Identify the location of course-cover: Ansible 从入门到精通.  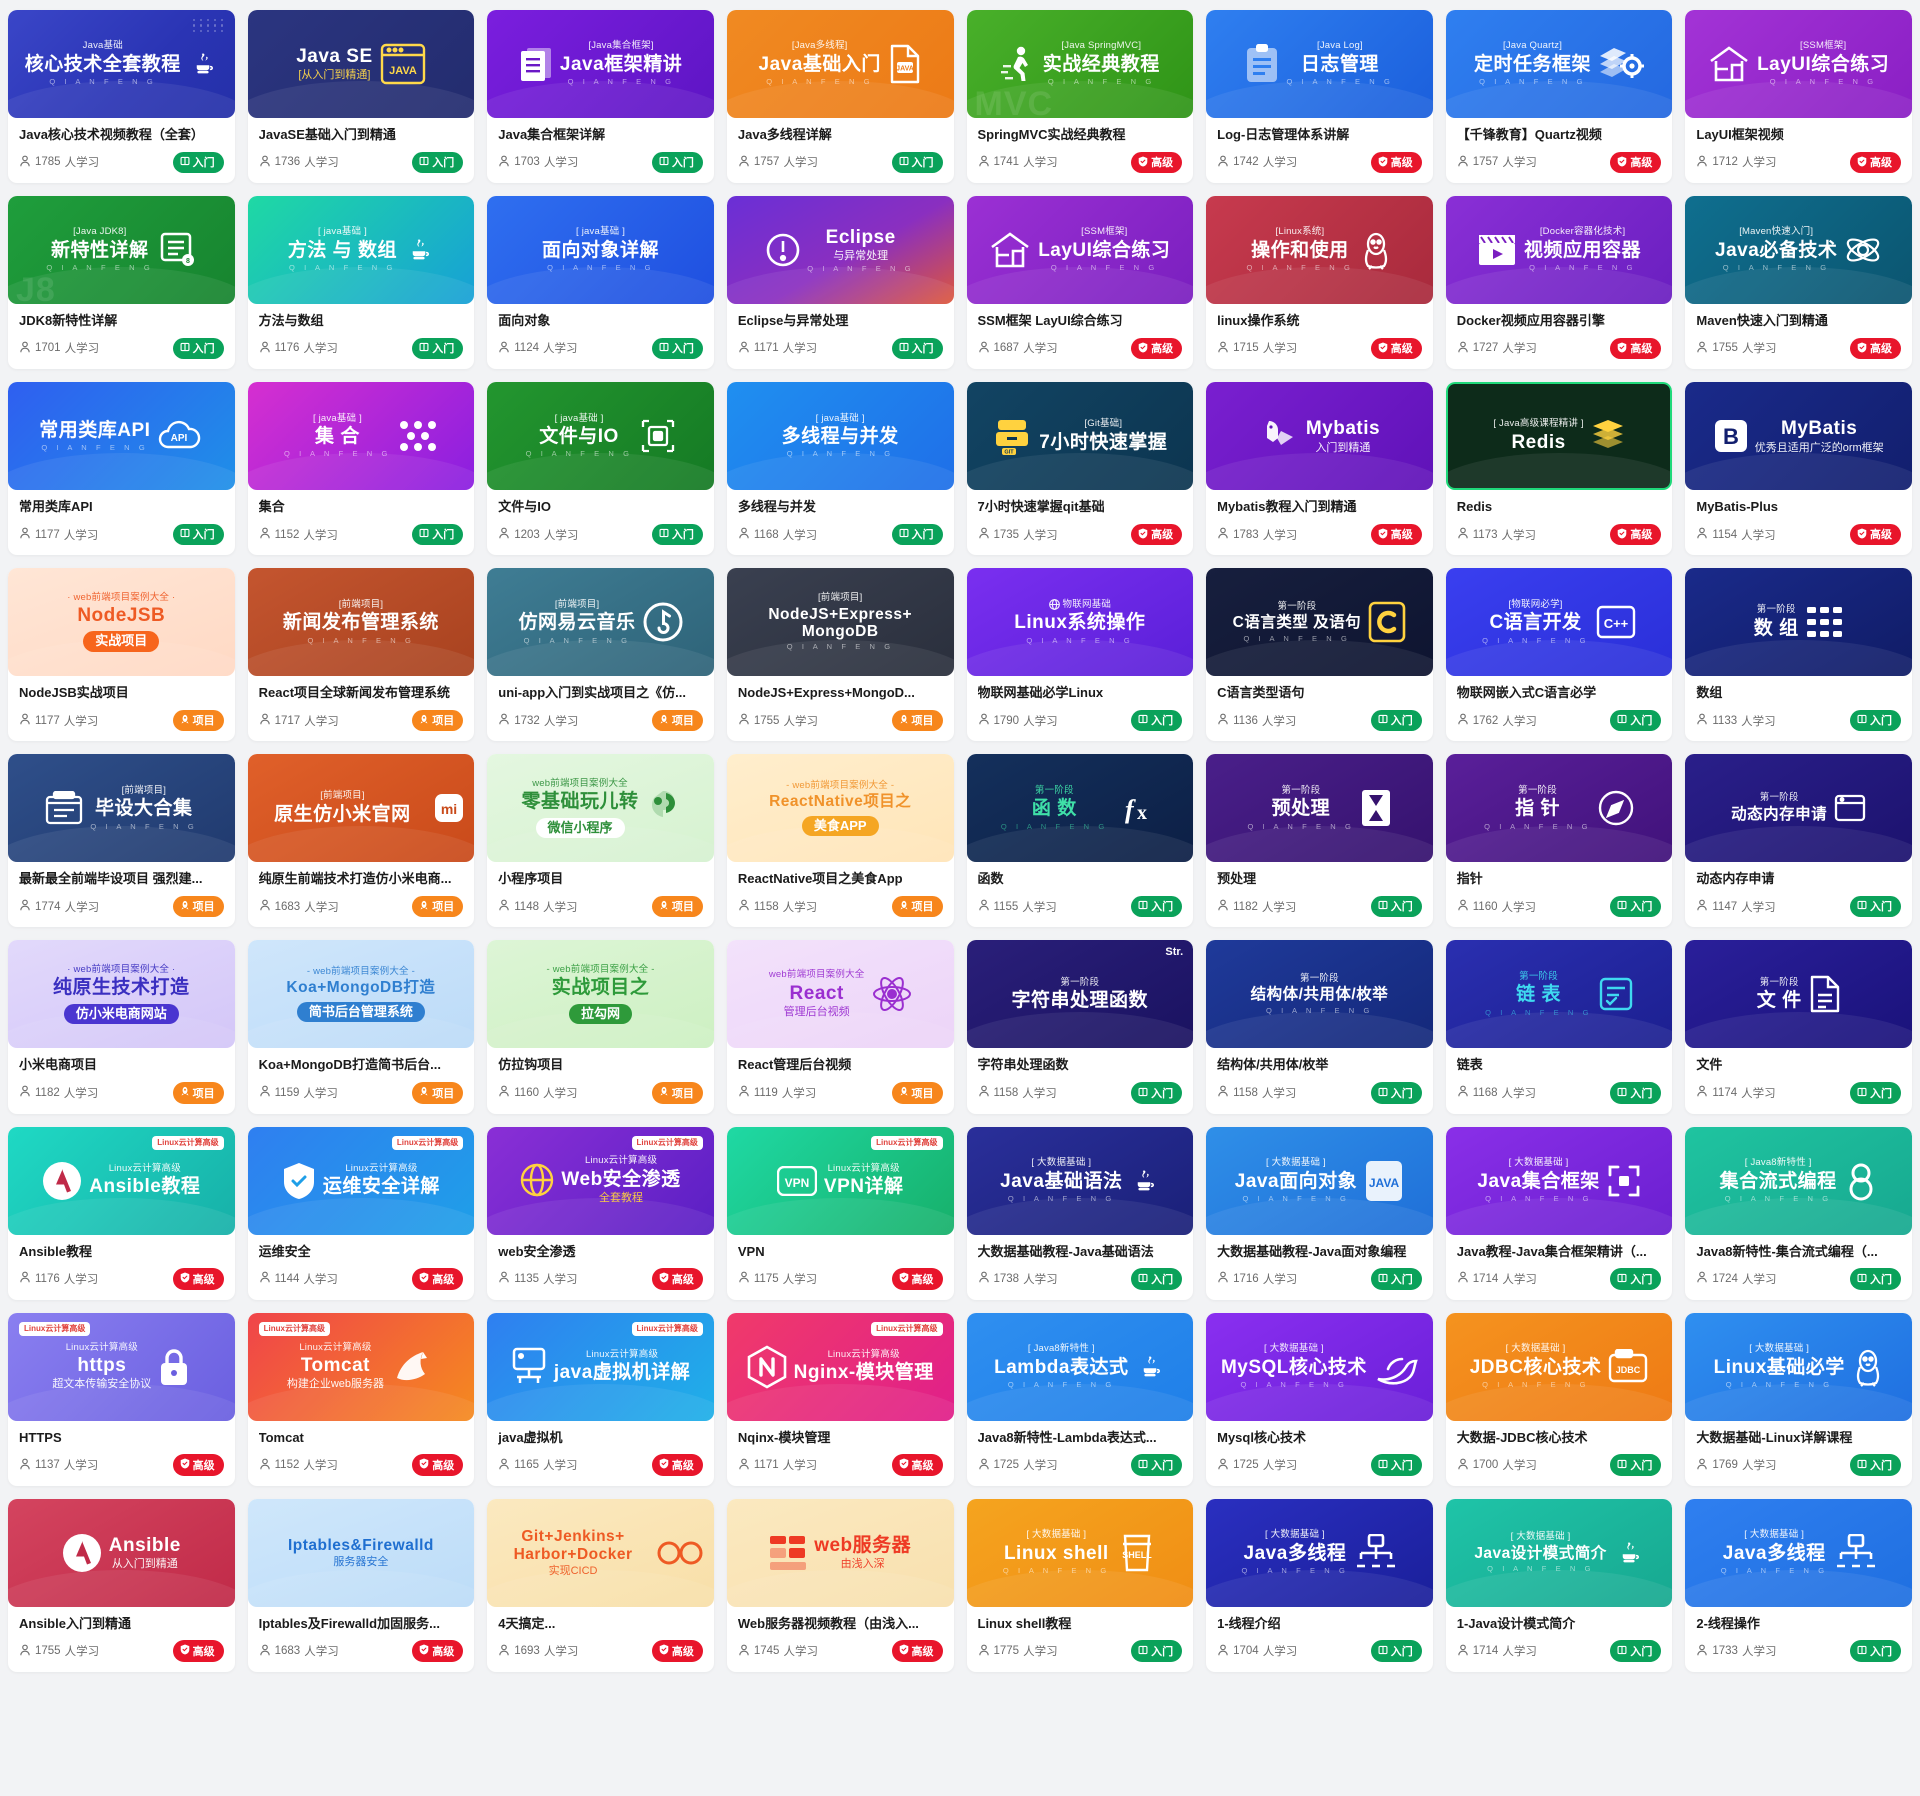
(121, 1552).